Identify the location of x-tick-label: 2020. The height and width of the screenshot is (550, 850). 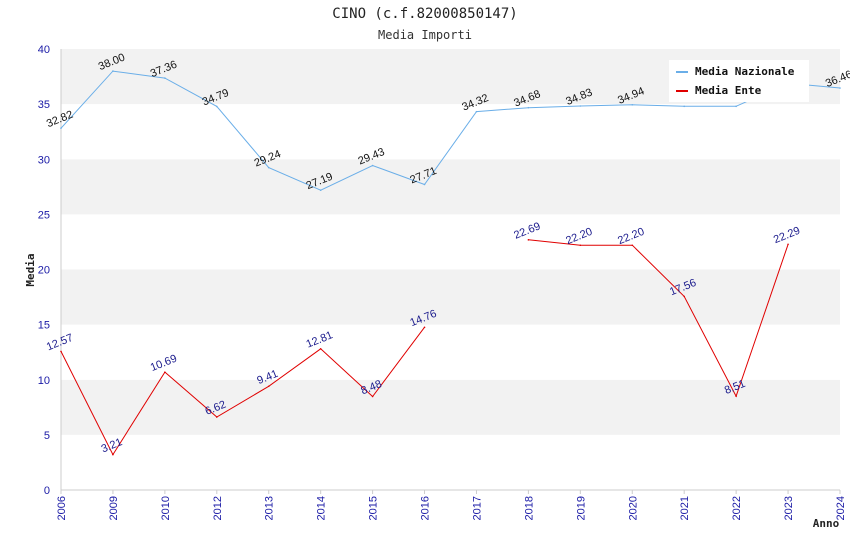
(633, 508).